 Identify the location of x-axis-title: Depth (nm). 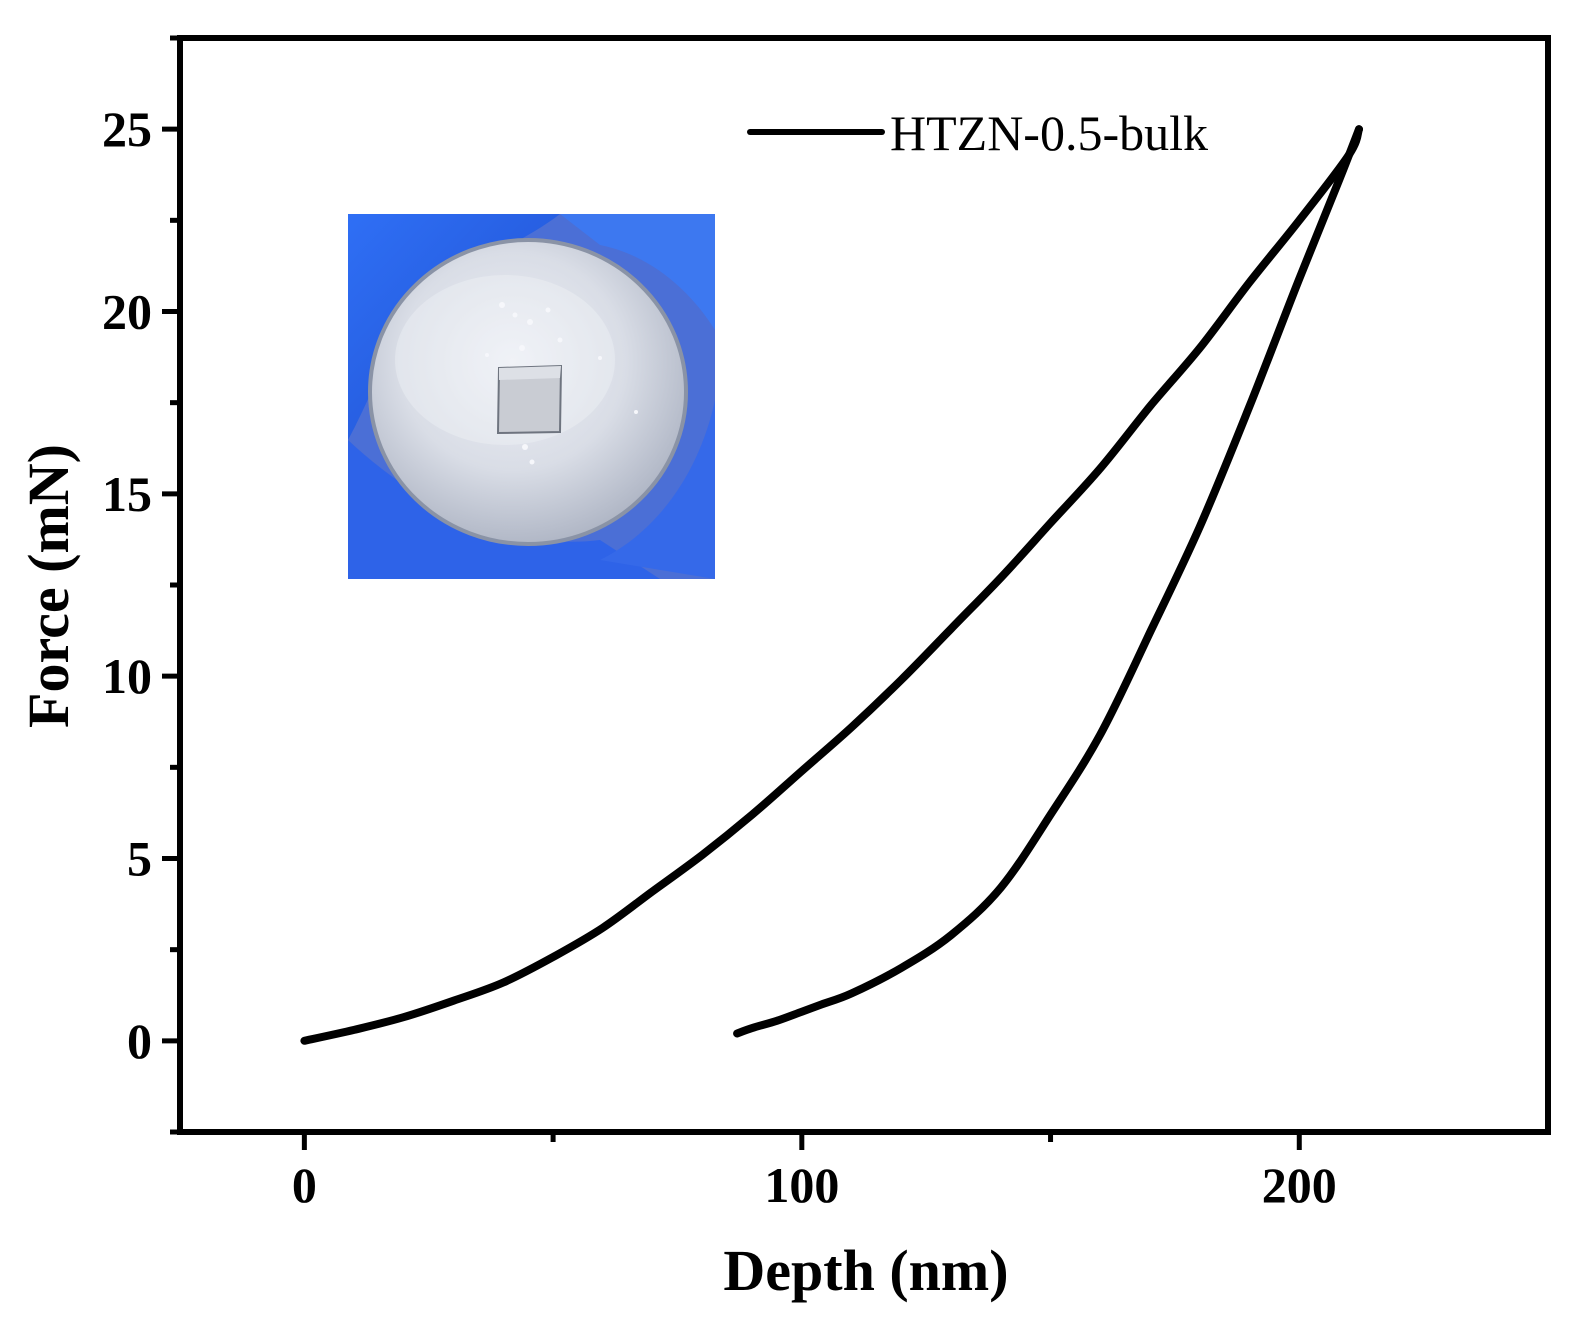
(865, 1270).